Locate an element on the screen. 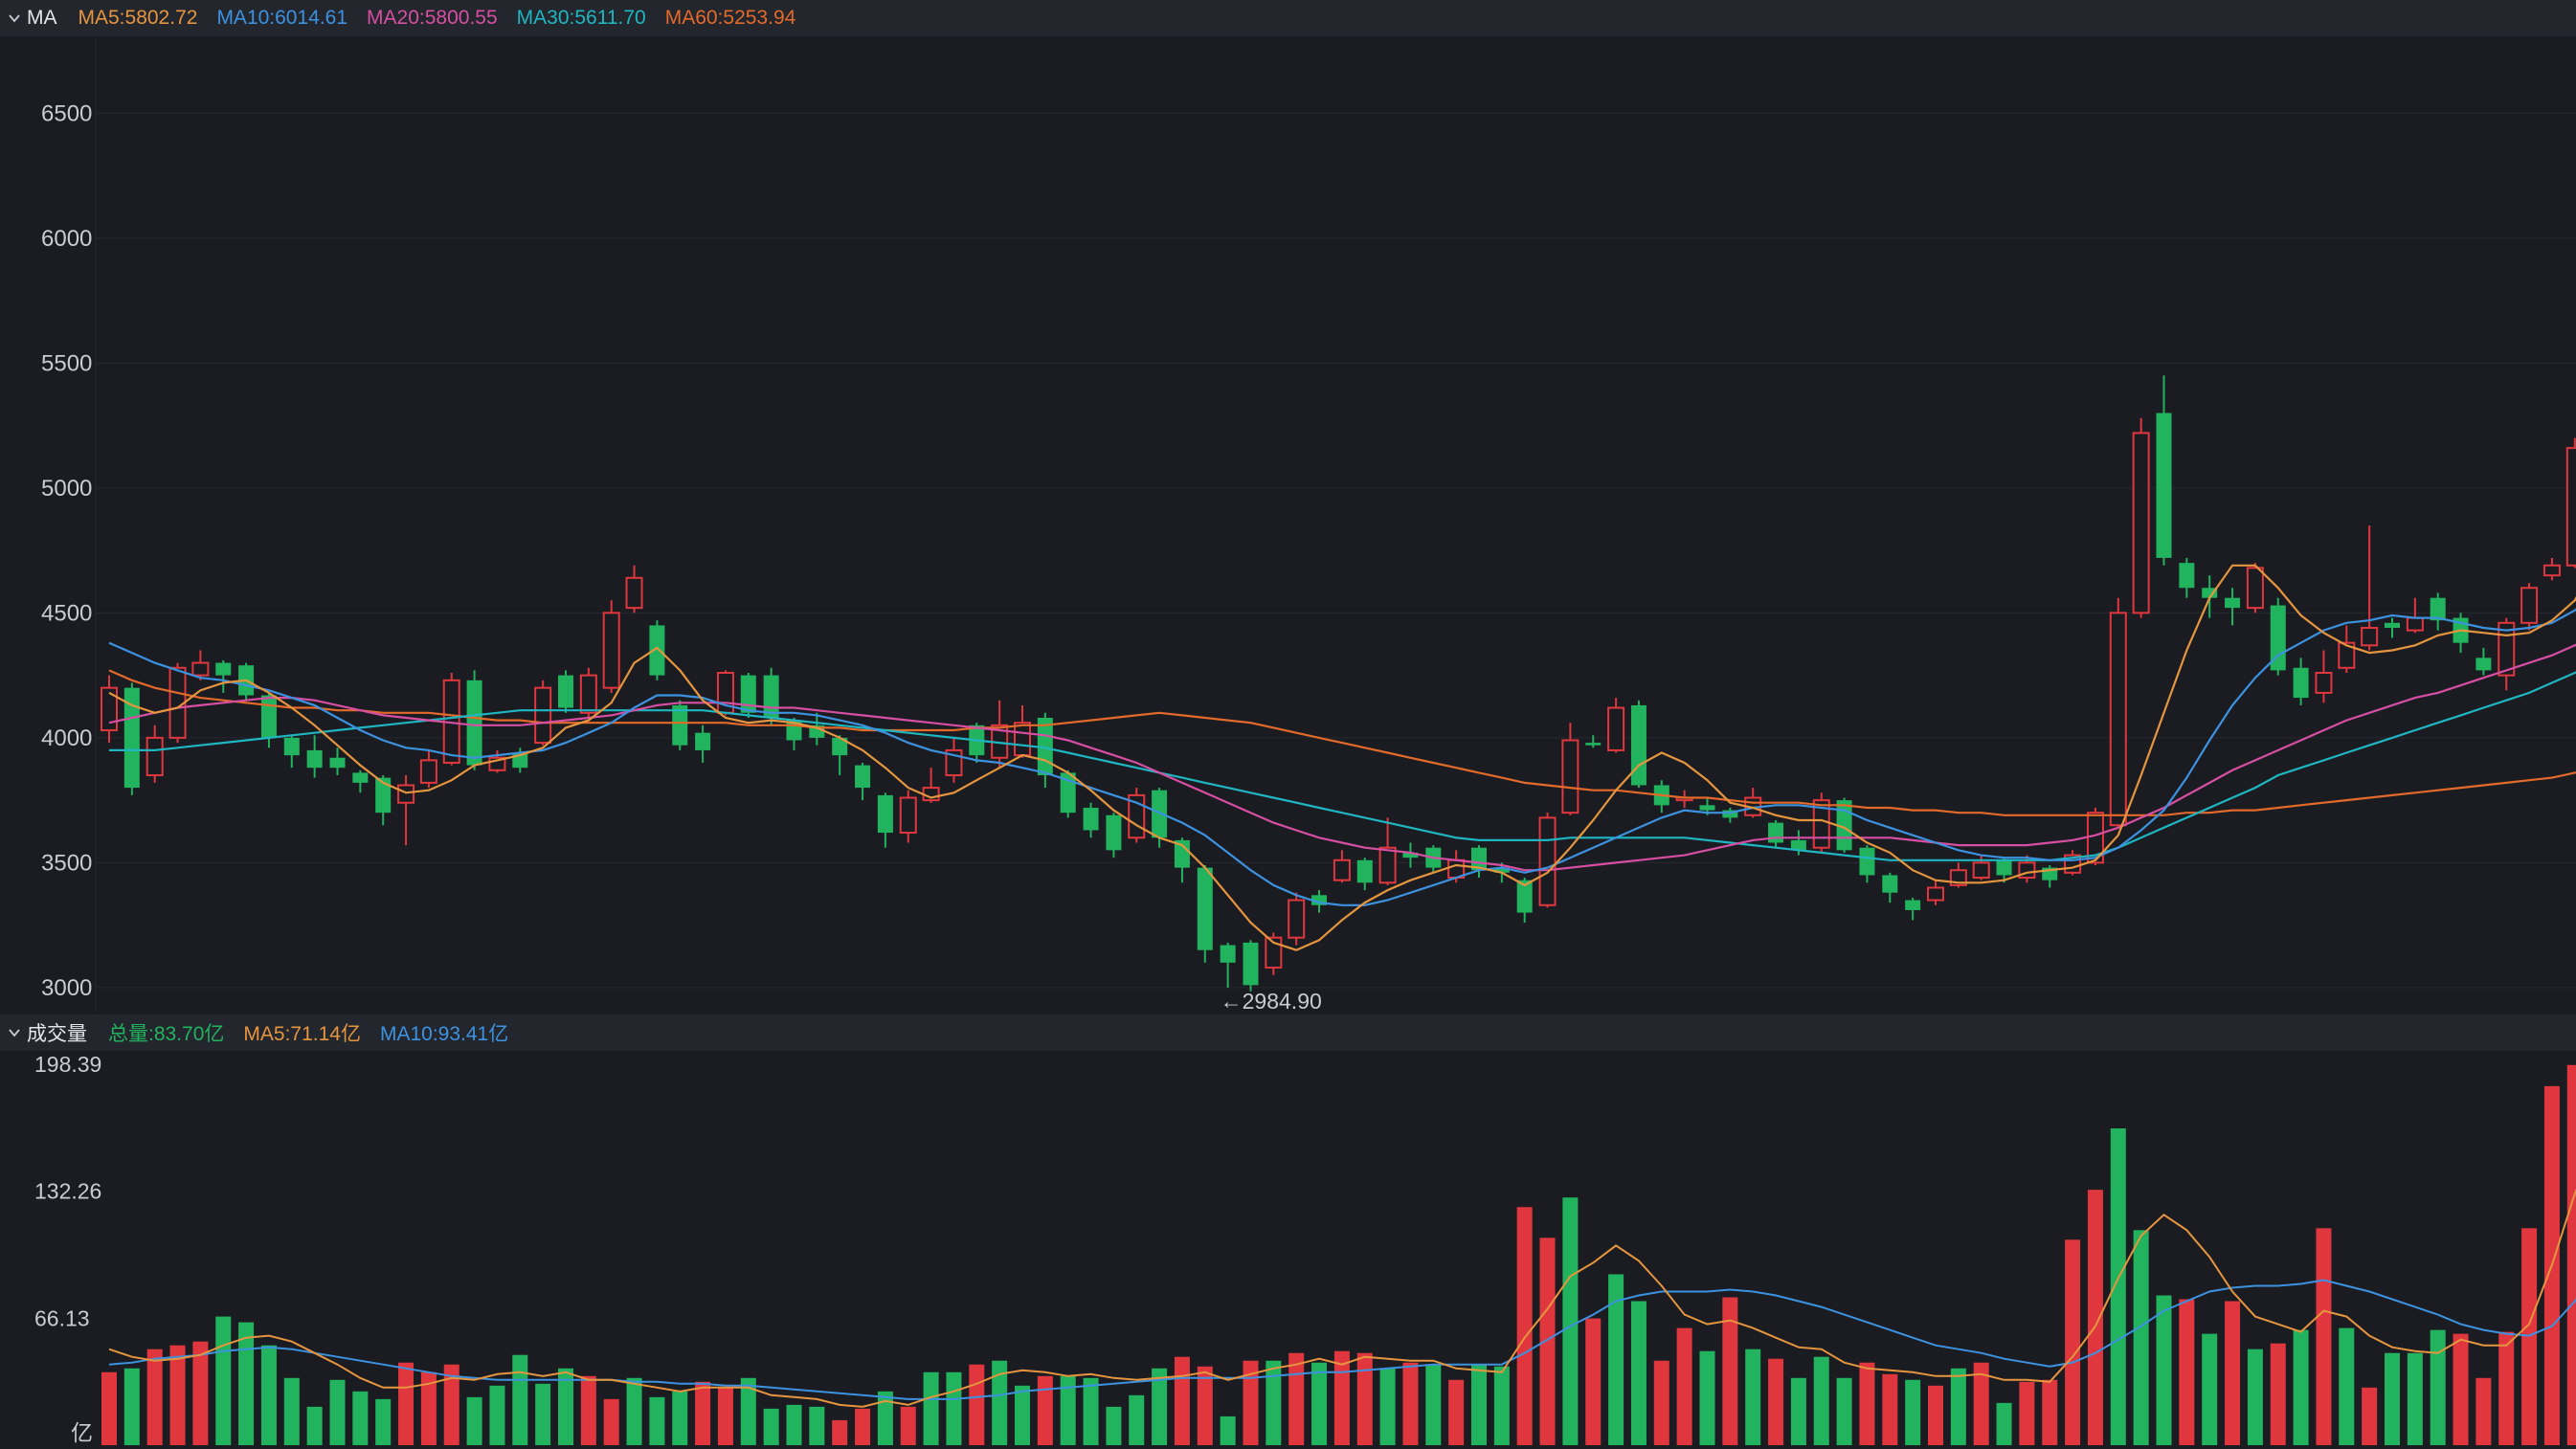  volume-indicator-header: 成交量 总量:83.70亿 MA5:71.14亿 MA10:93.41亿 is located at coordinates (1288, 1032).